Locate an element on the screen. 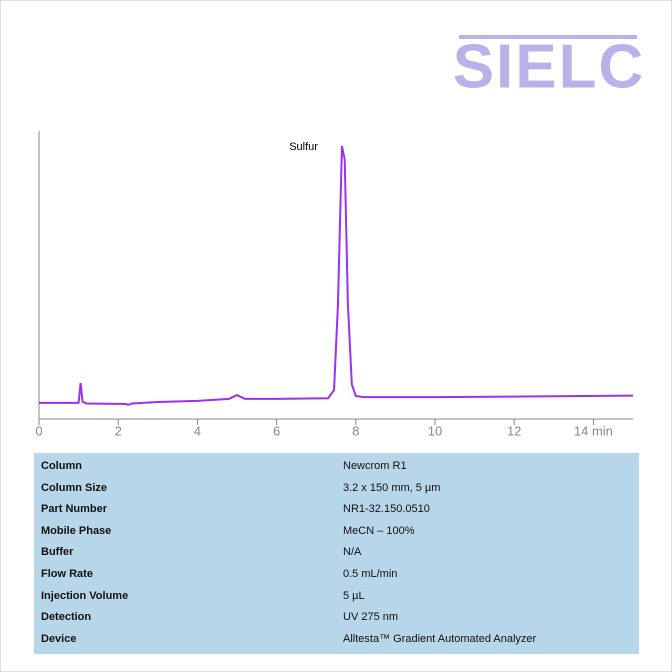  table-row: Detection UV 275 nm is located at coordinates (336, 621).